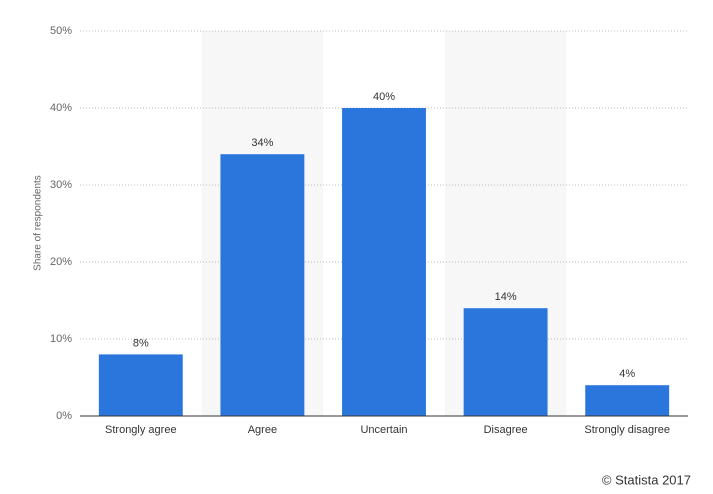  Describe the element at coordinates (141, 343) in the screenshot. I see `value-label: 8%` at that location.